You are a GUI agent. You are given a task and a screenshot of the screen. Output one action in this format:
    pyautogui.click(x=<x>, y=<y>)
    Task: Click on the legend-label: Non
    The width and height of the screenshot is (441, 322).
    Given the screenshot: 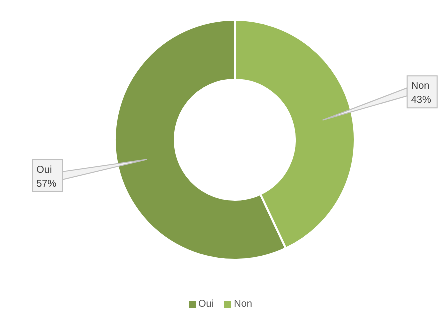 What is the action you would take?
    pyautogui.click(x=242, y=304)
    